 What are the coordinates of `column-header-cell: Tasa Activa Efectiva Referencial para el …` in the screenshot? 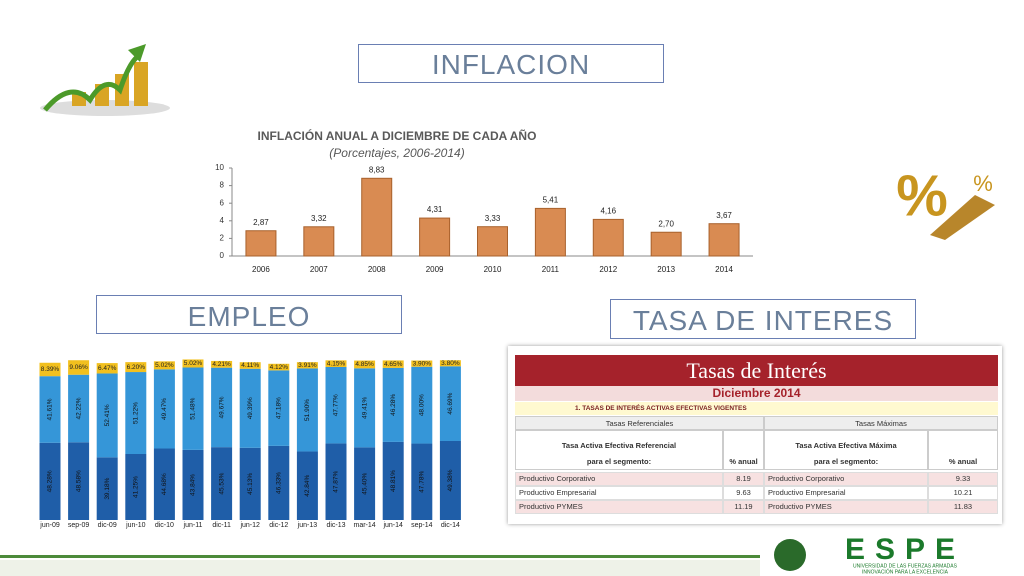 It's located at (619, 450).